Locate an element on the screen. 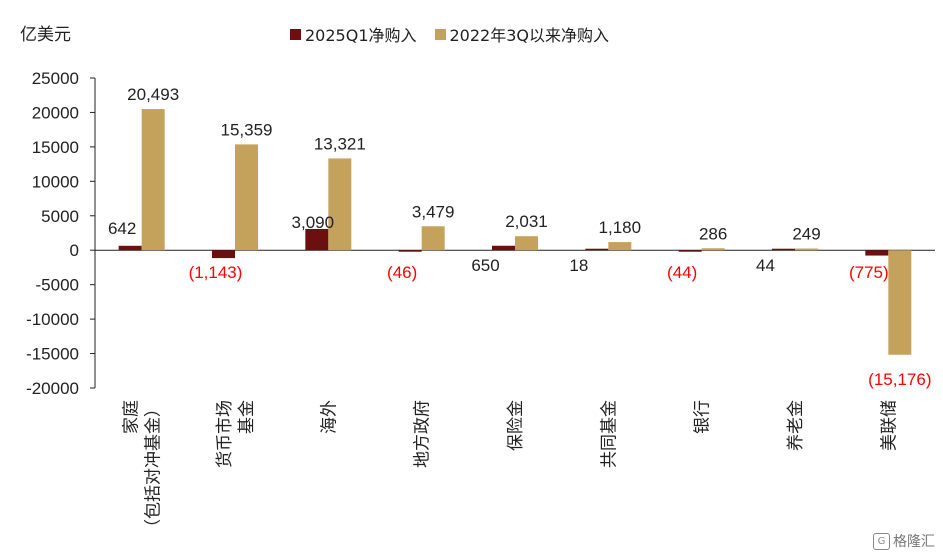 The width and height of the screenshot is (943, 557). data-label-series-2: (15,176) is located at coordinates (899, 379).